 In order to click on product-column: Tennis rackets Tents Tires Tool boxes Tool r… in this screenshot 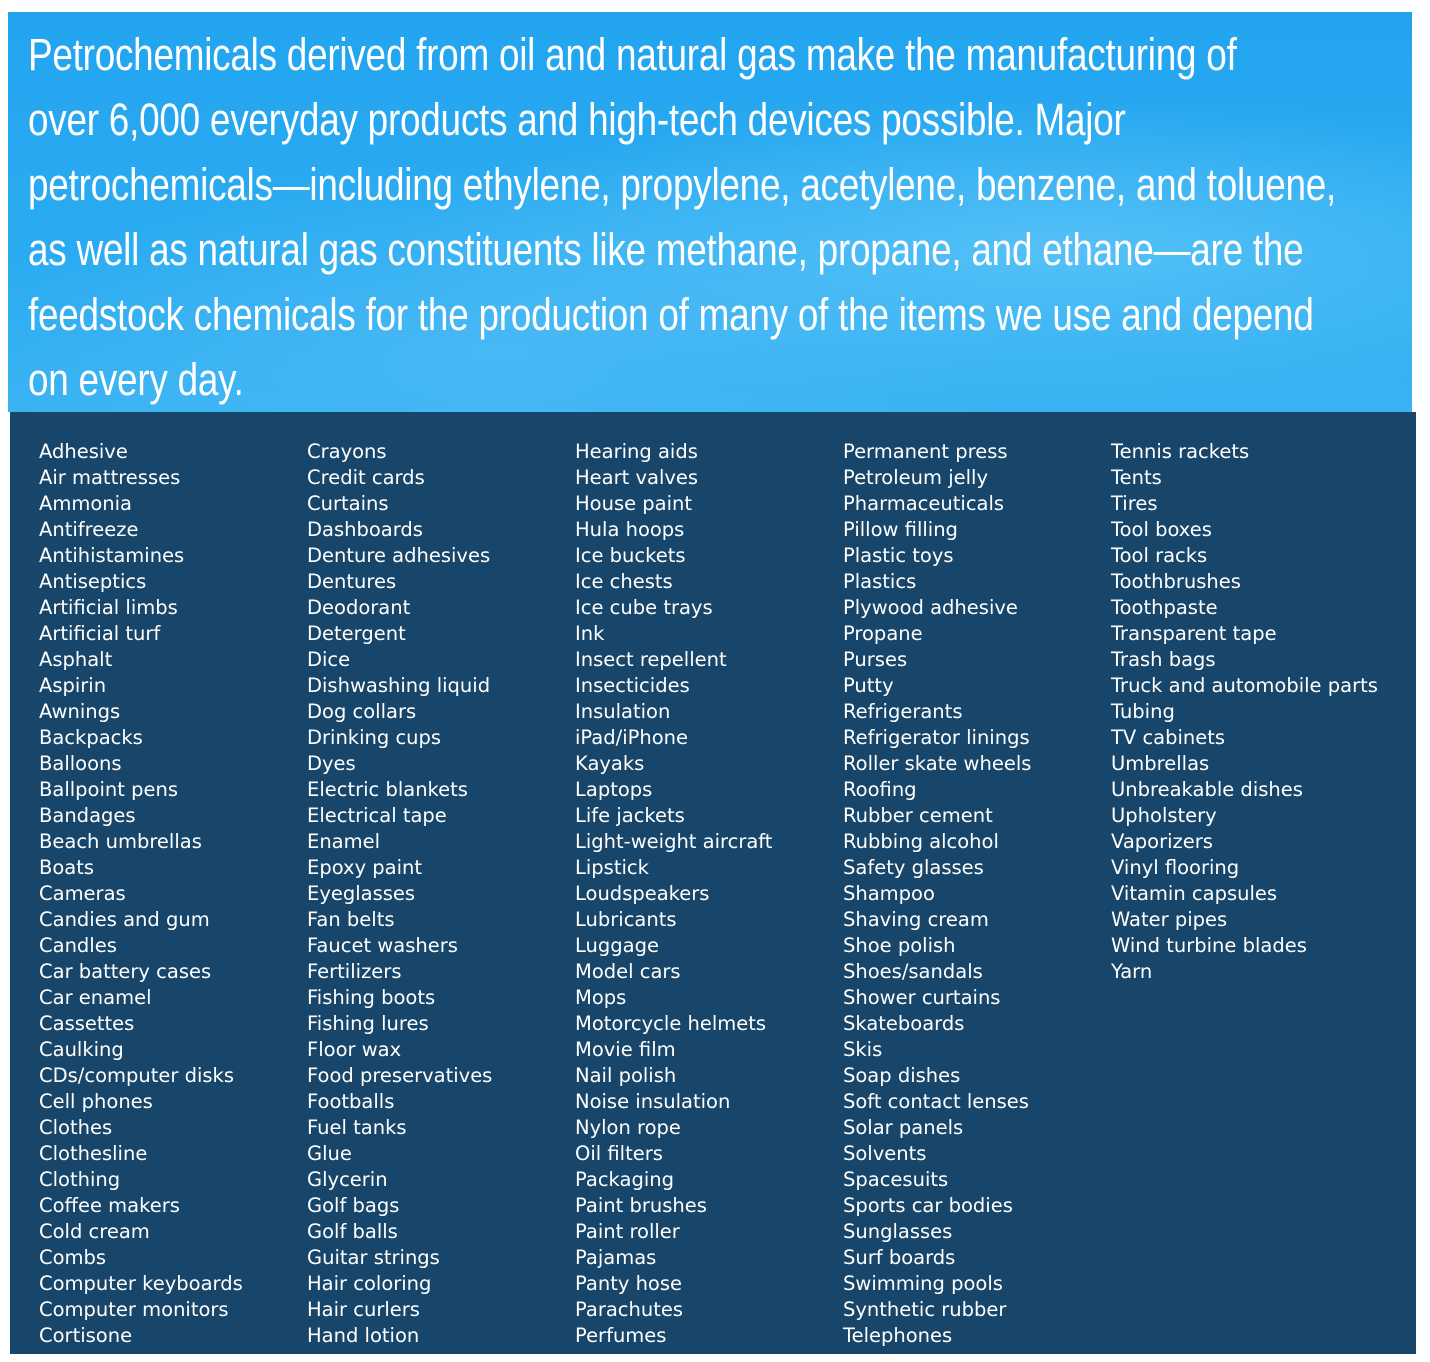, I will do `click(1244, 712)`.